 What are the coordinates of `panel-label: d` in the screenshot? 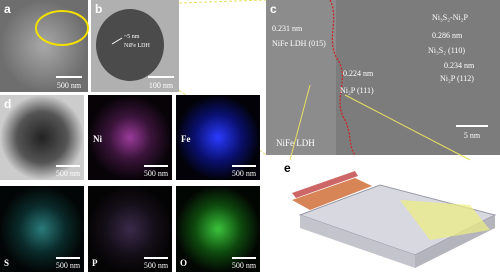 It's located at (7, 104).